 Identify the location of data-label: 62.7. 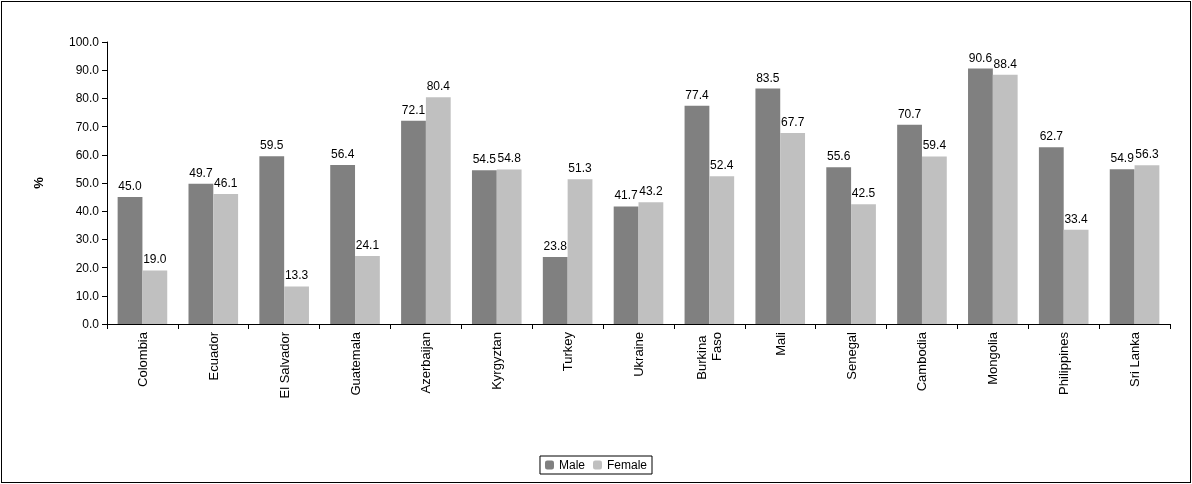
(1051, 136).